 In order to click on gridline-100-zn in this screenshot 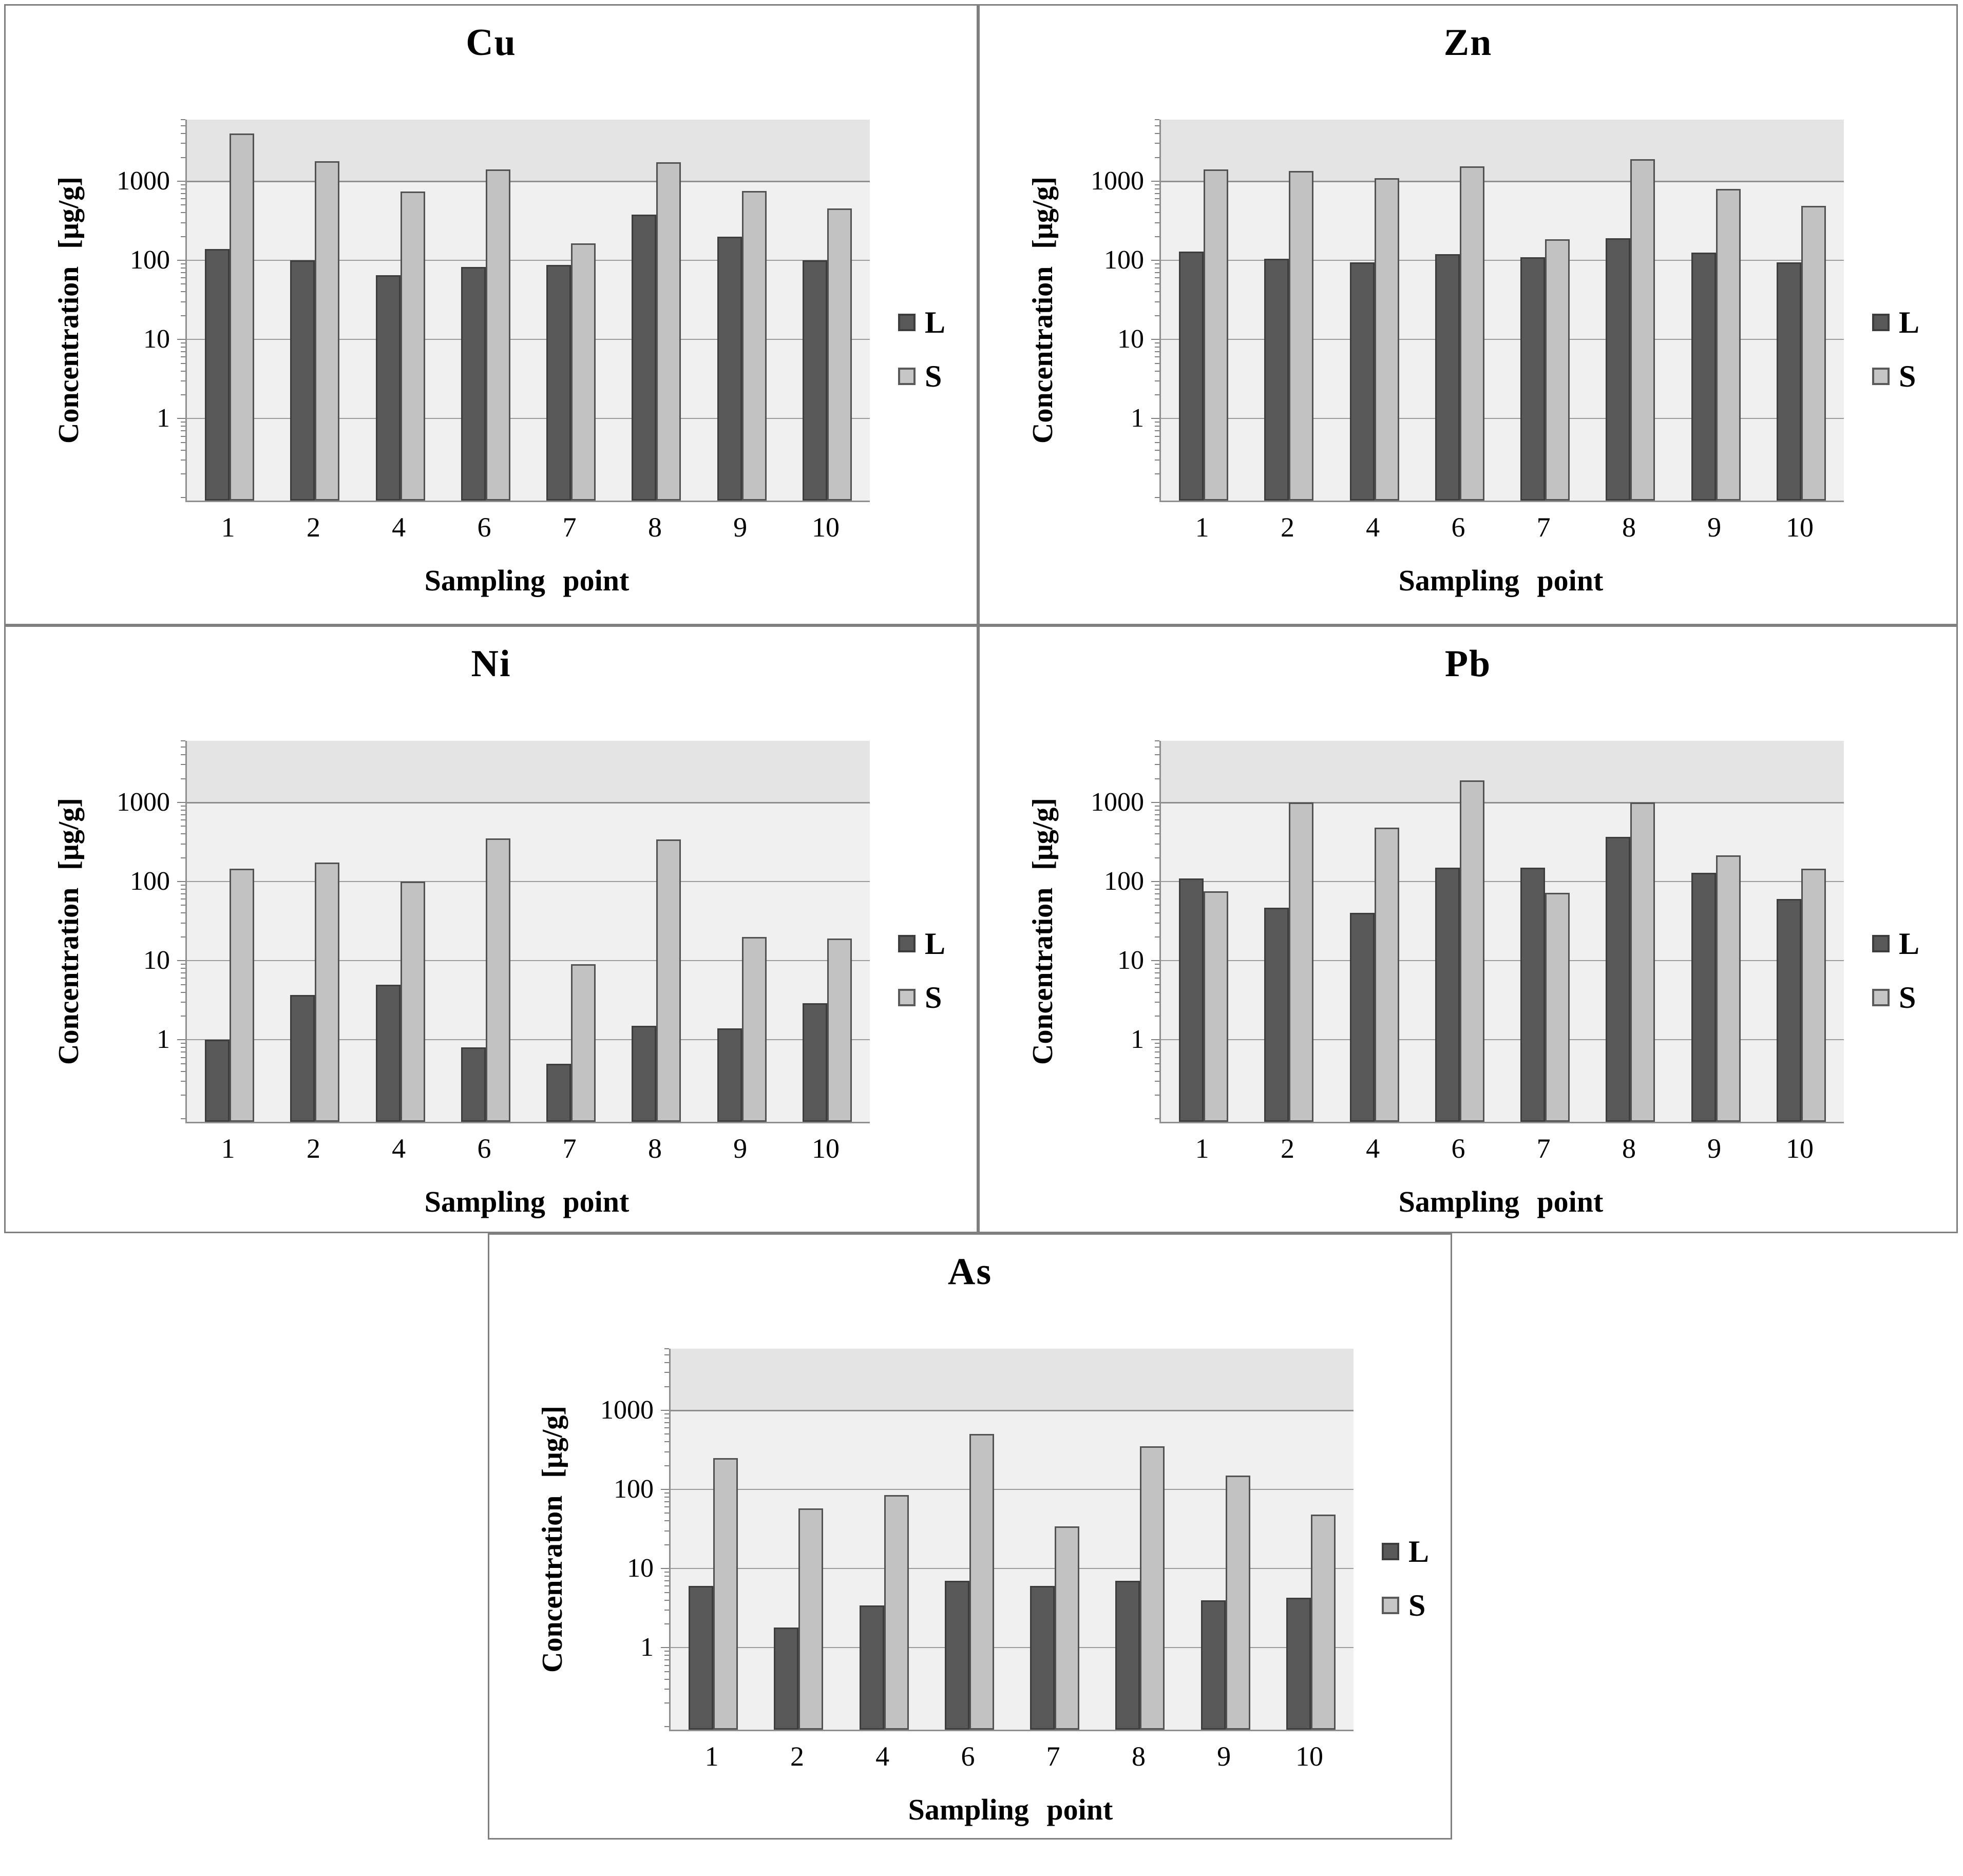, I will do `click(1502, 260)`.